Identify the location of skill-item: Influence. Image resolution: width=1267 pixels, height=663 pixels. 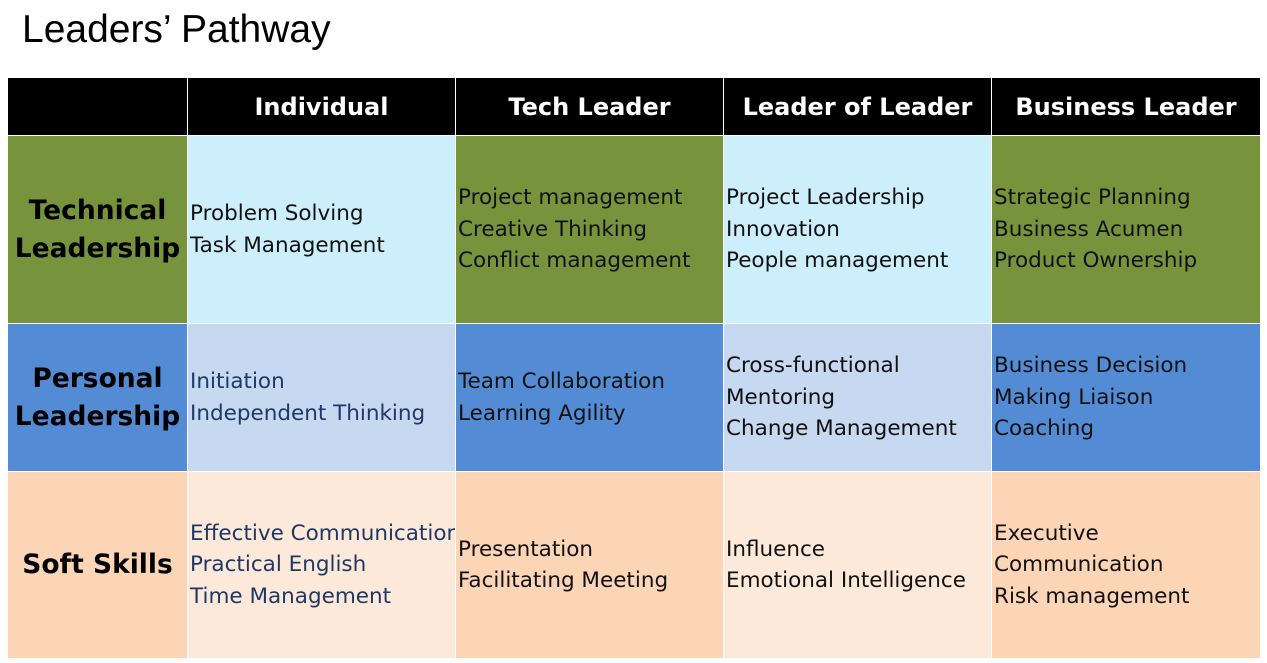
(776, 549).